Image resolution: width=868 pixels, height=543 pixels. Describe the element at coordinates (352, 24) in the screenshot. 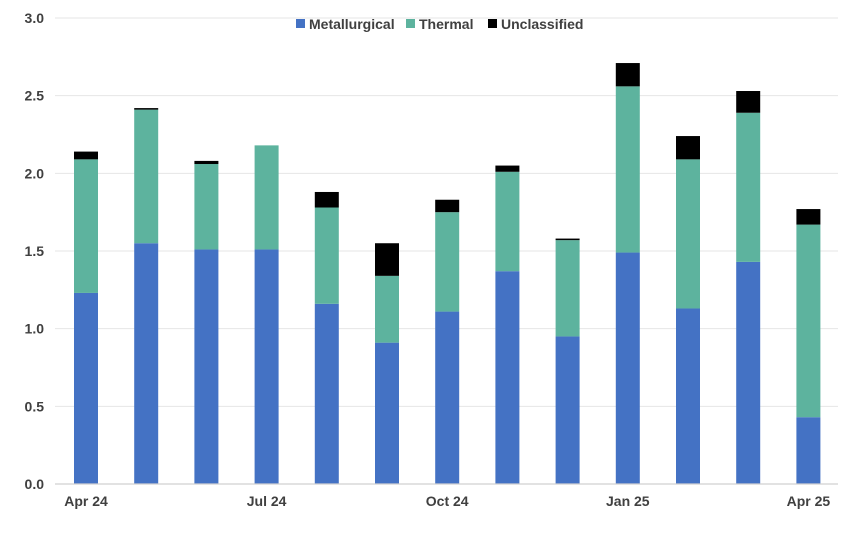

I see `legend-label: Metallurgical` at that location.